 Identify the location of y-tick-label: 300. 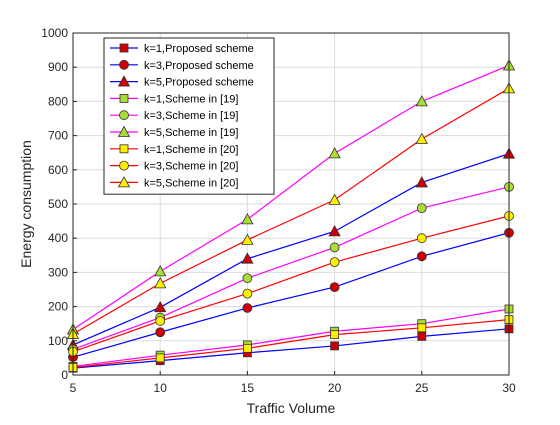
(58, 272).